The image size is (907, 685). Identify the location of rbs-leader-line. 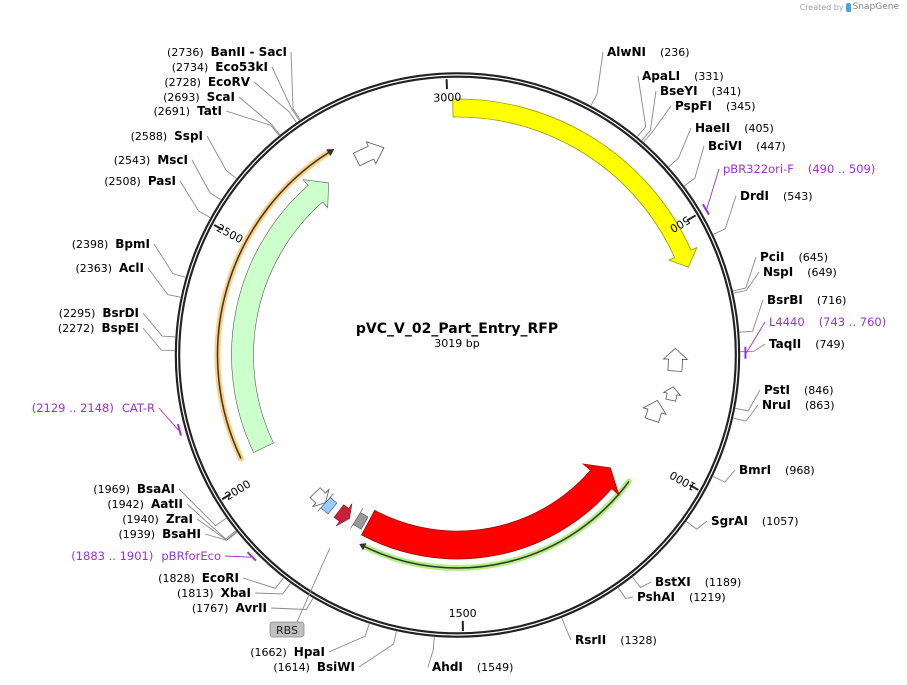
(313, 585).